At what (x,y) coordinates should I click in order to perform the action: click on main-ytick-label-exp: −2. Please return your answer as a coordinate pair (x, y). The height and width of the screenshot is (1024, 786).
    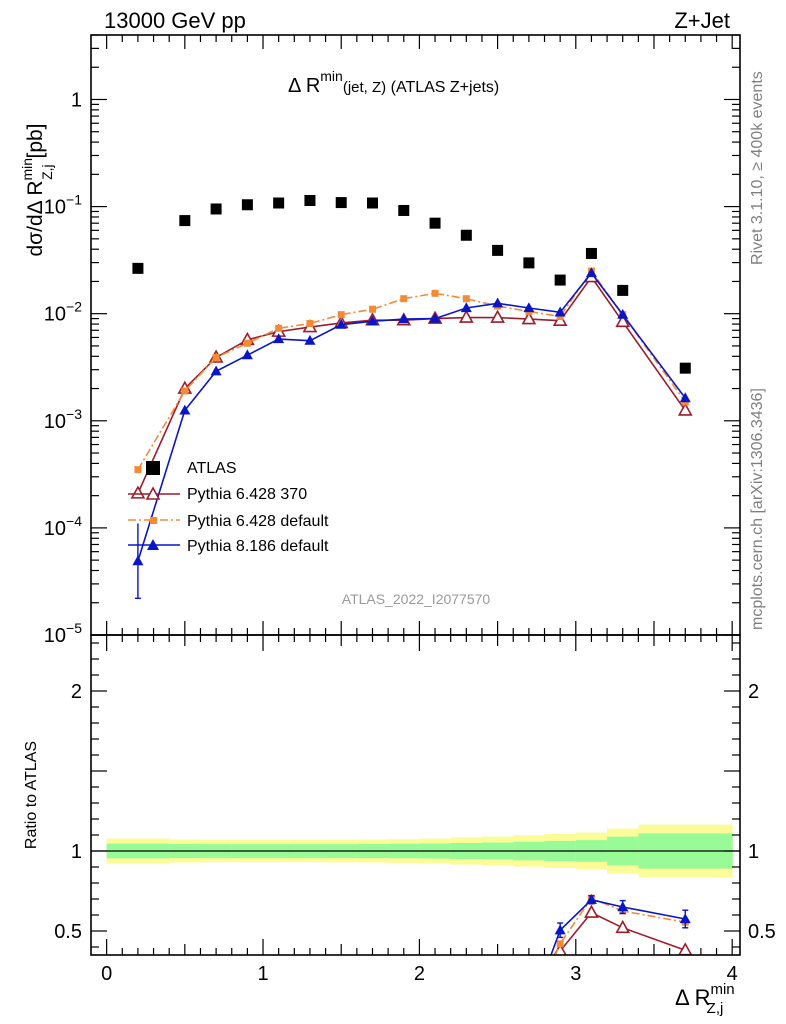
    Looking at the image, I should click on (74, 307).